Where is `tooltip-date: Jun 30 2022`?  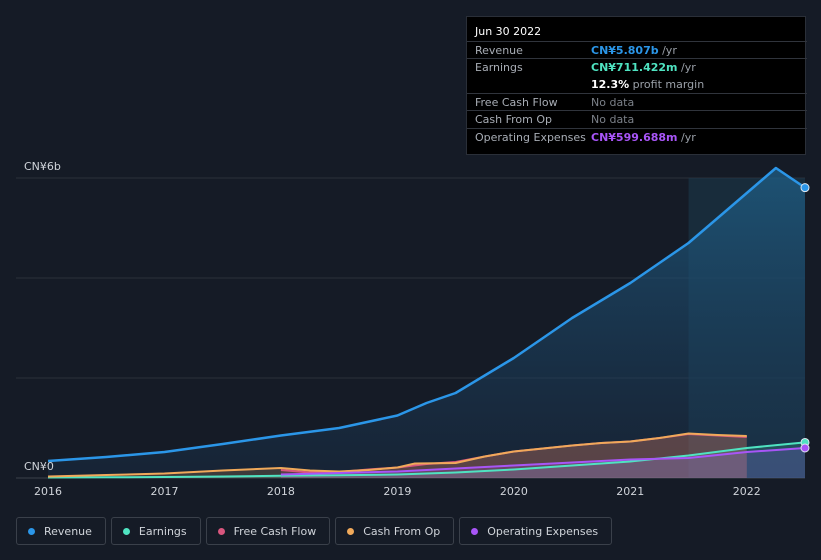 tooltip-date: Jun 30 2022 is located at coordinates (508, 31).